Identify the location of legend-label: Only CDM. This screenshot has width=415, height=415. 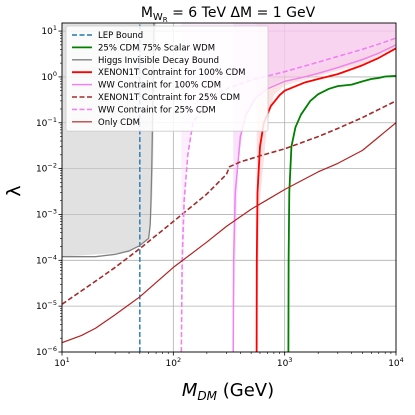
(119, 123).